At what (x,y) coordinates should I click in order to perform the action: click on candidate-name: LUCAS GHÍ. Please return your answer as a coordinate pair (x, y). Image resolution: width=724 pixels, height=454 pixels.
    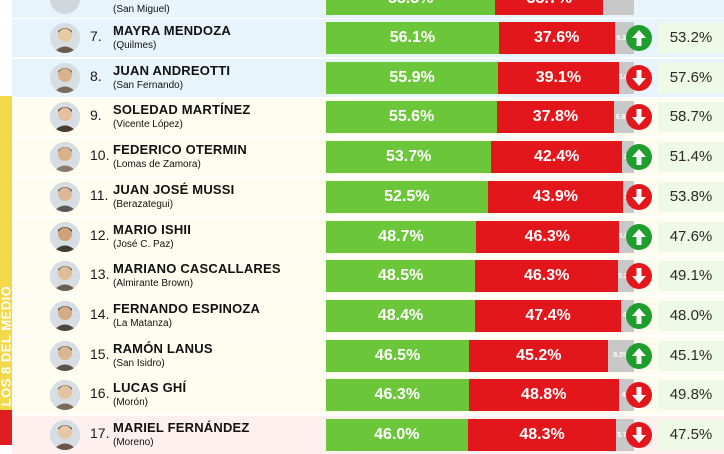
    Looking at the image, I should click on (150, 388).